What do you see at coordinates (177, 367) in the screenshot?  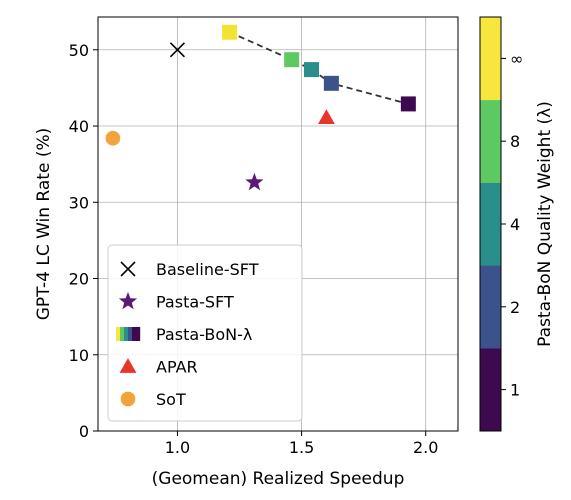 I see `legend-label-apar: APAR` at bounding box center [177, 367].